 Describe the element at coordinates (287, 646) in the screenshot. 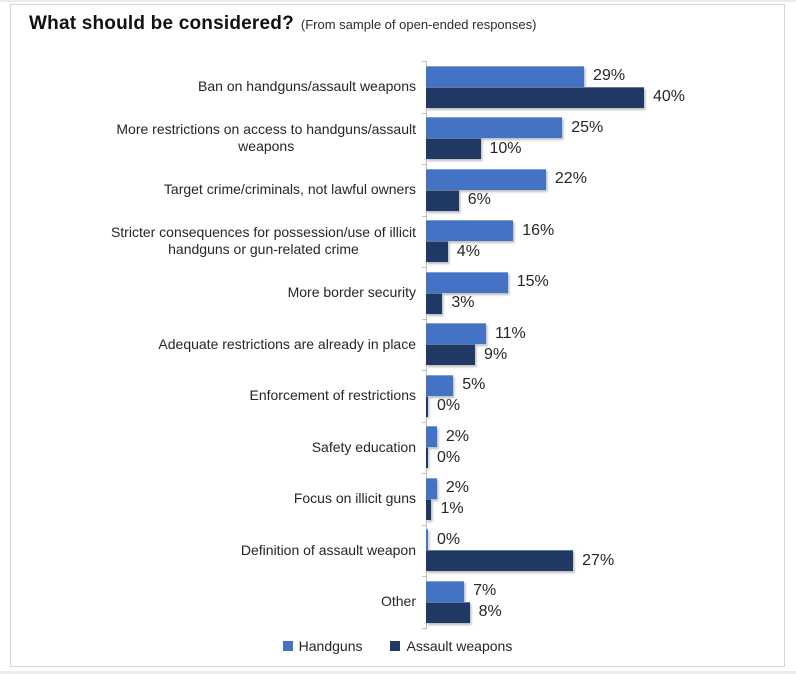

I see `legend-marker-handguns` at that location.